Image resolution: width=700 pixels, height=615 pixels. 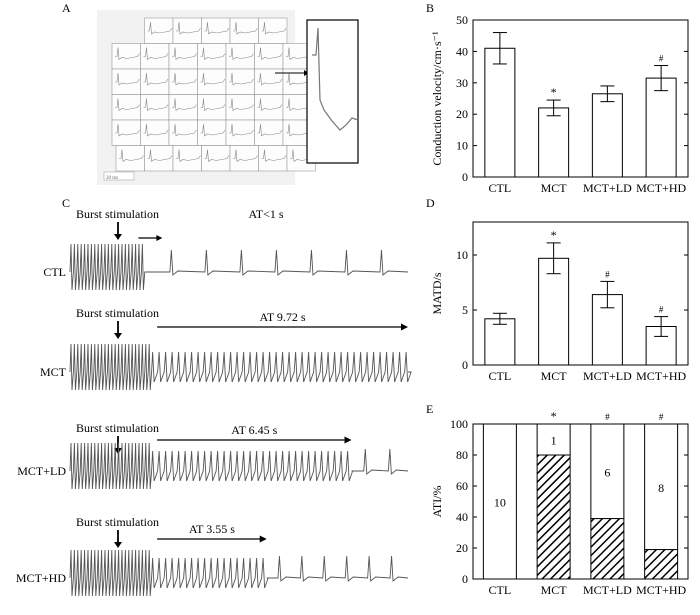 I want to click on at-label: AT 3.55 s, so click(x=212, y=529).